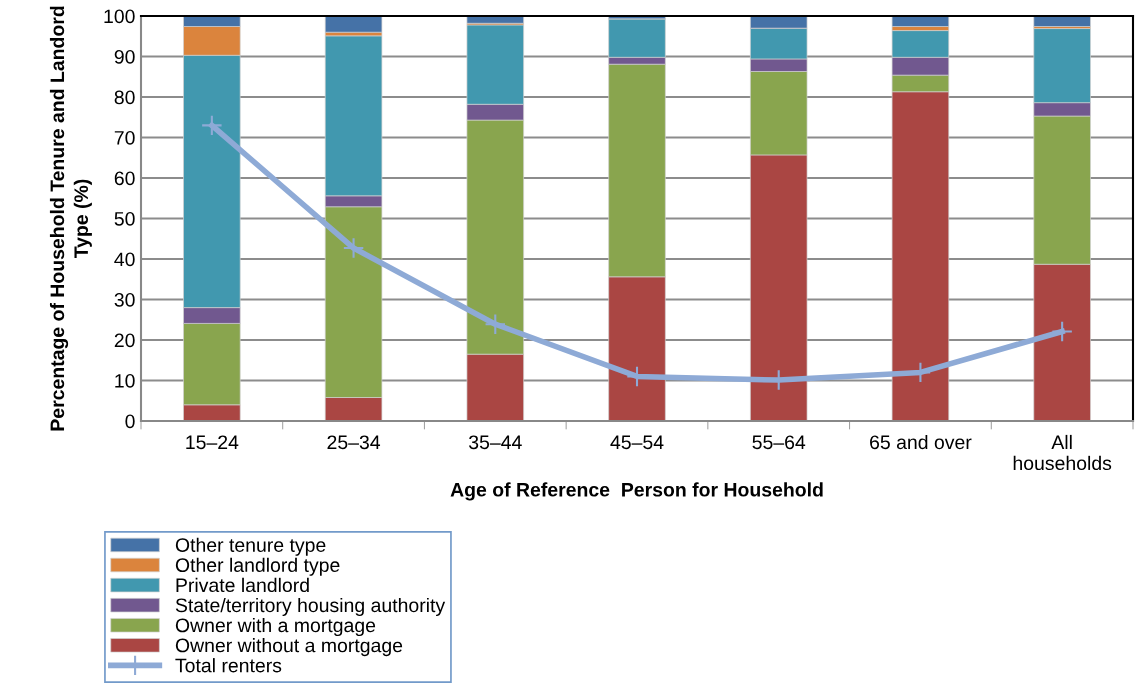  What do you see at coordinates (354, 442) in the screenshot?
I see `x-tick-label: 25–34` at bounding box center [354, 442].